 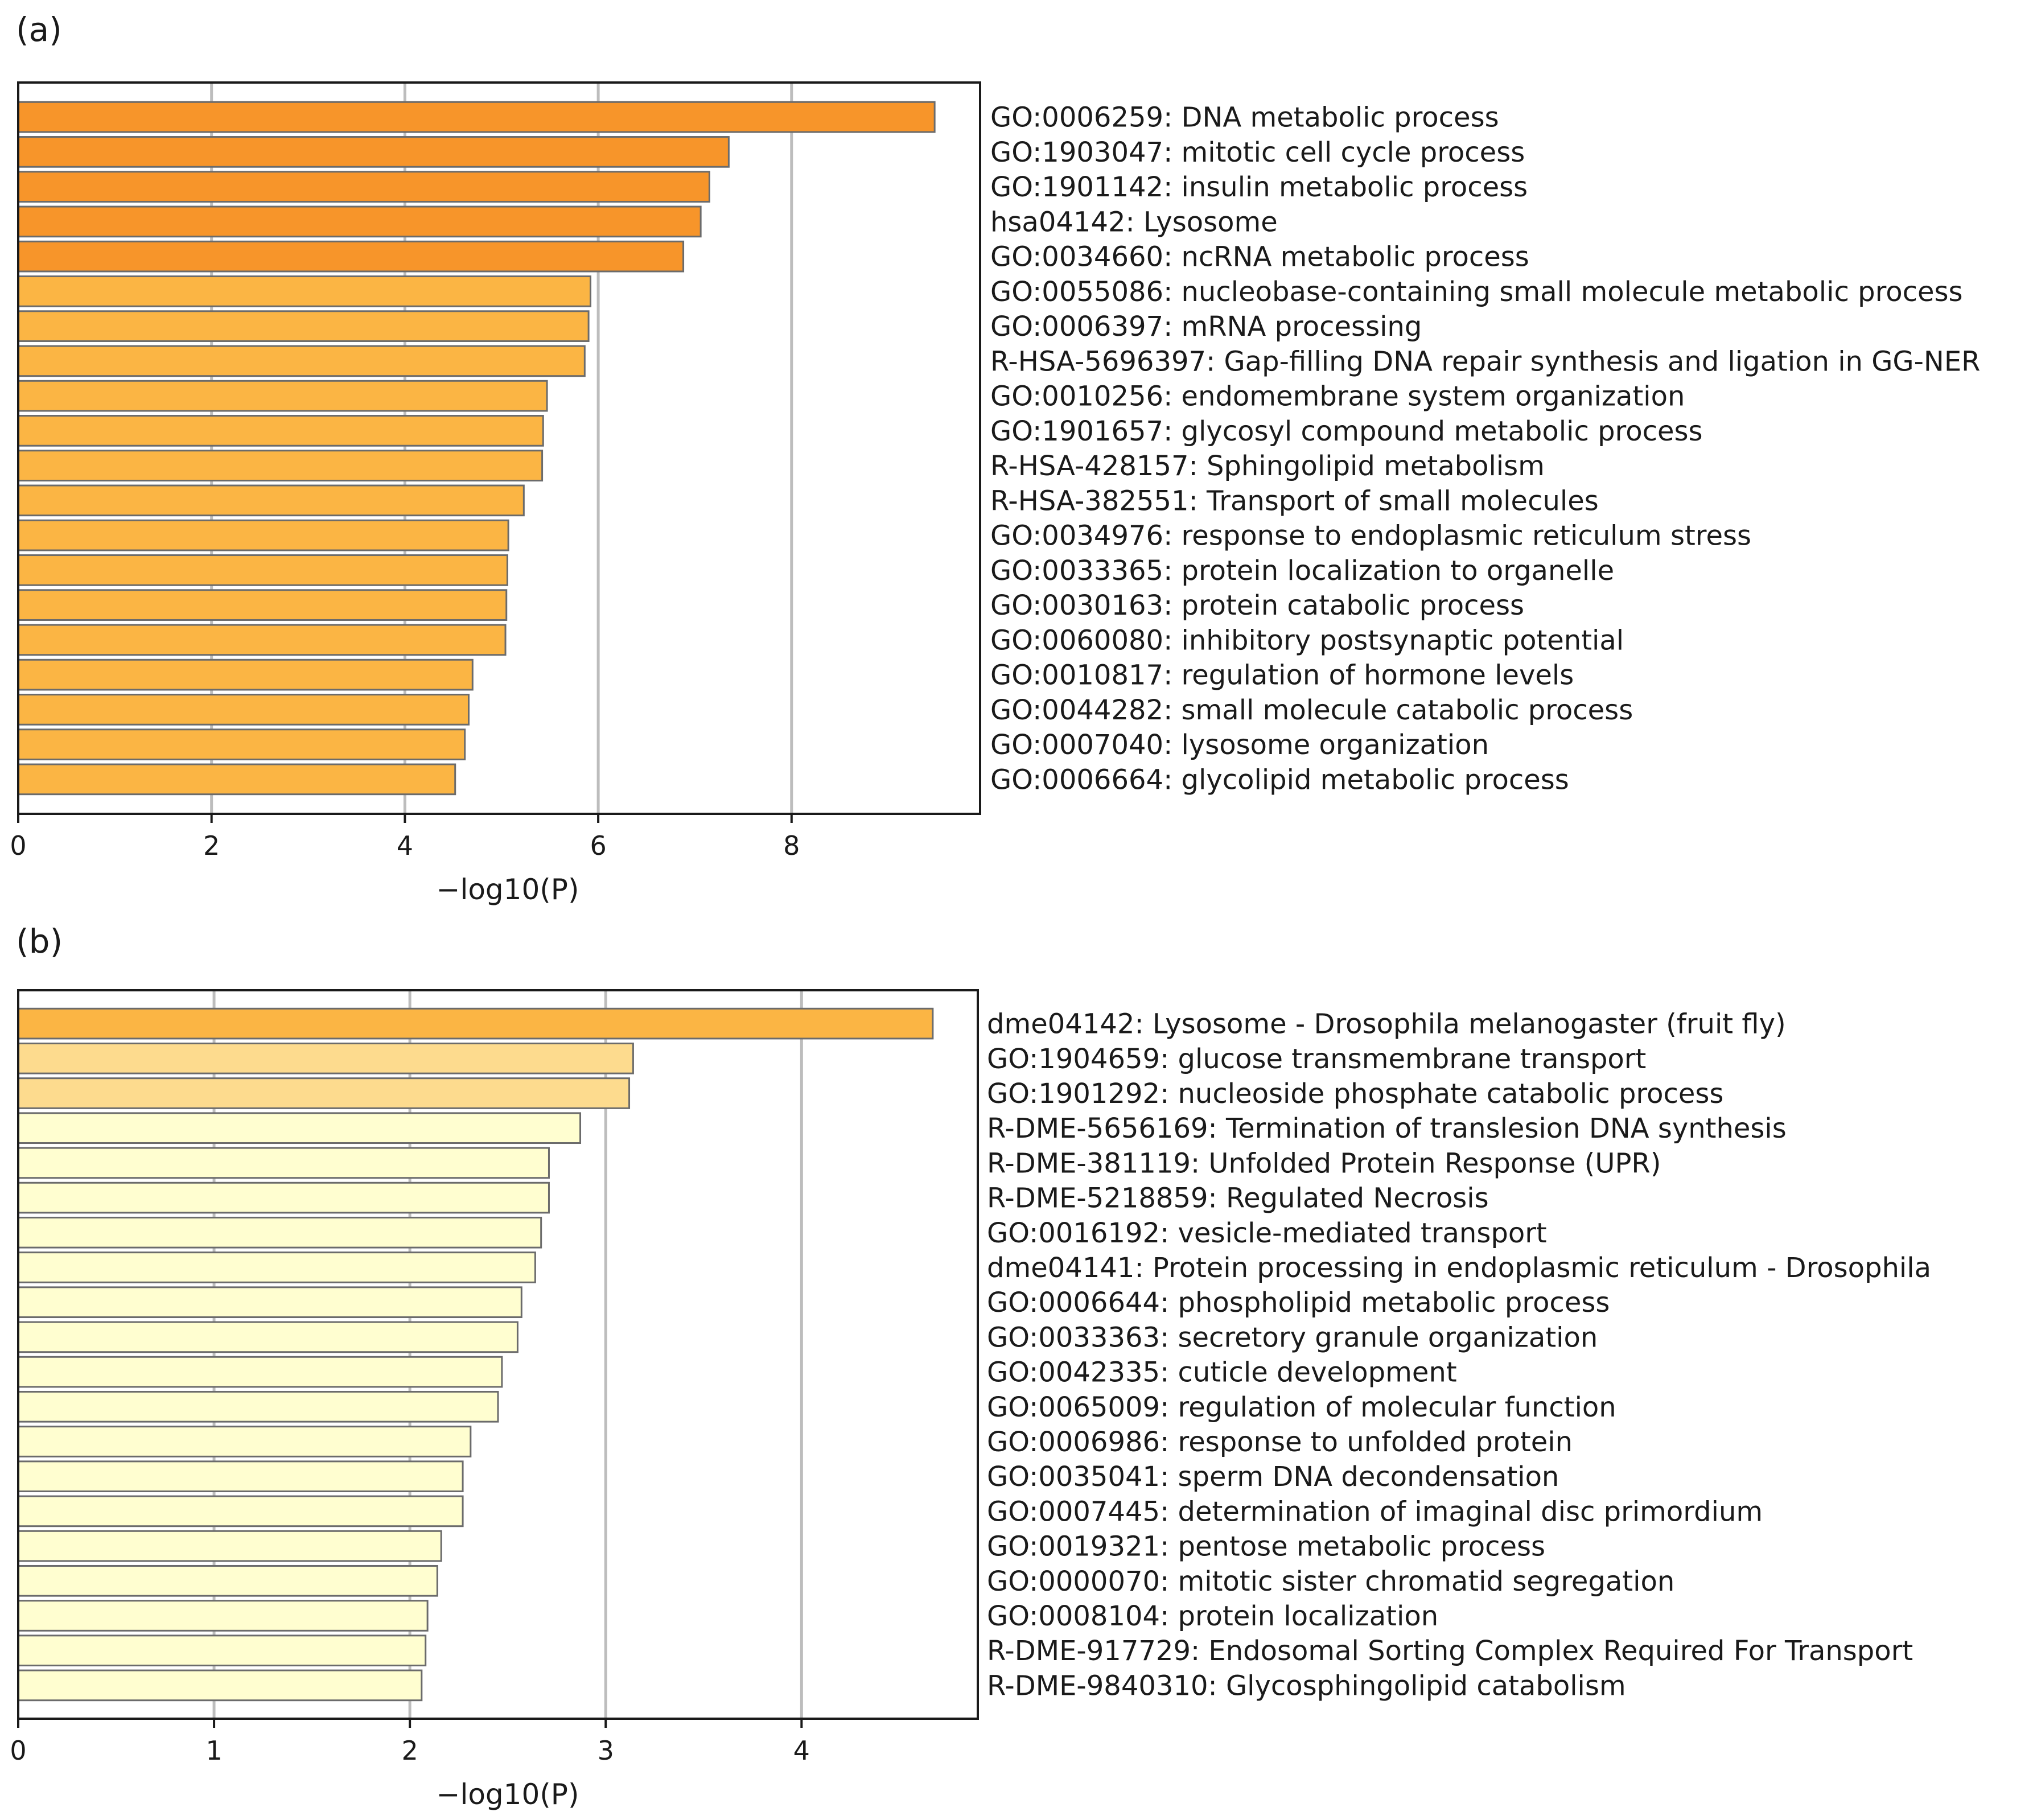 I want to click on x-tick-label: 8, so click(x=791, y=845).